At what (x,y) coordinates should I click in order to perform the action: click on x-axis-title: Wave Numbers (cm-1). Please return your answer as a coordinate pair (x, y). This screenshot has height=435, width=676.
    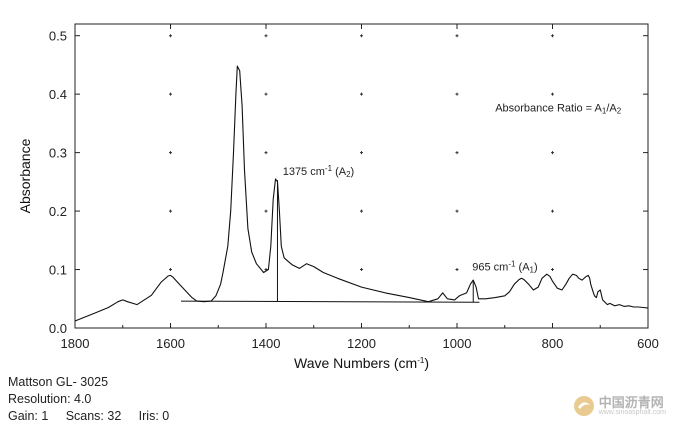
    Looking at the image, I should click on (361, 363).